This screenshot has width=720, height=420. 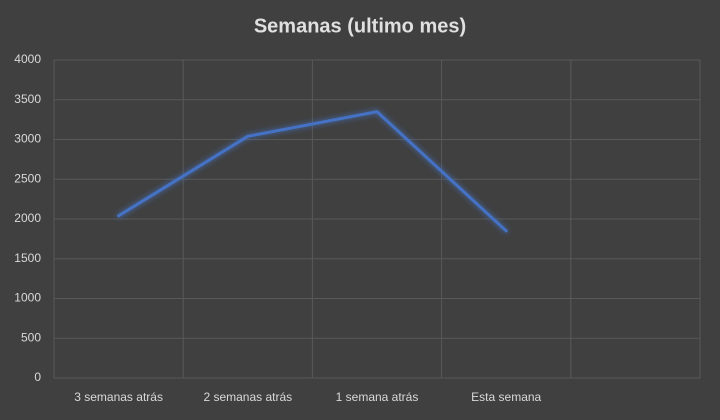 I want to click on y-tick-label: 1500, so click(x=27, y=258).